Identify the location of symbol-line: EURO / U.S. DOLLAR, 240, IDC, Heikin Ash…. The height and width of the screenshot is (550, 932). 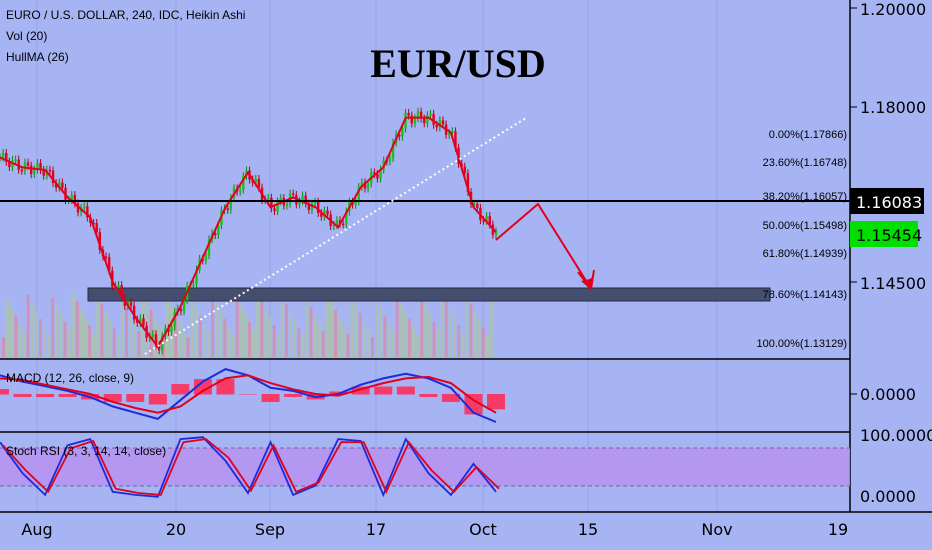
(125, 15).